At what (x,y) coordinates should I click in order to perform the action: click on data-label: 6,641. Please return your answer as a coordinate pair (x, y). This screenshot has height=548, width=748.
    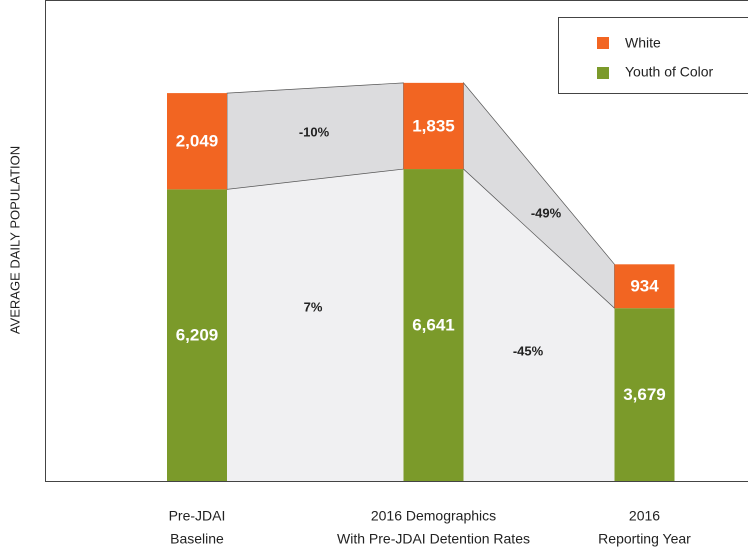
    Looking at the image, I should click on (433, 325).